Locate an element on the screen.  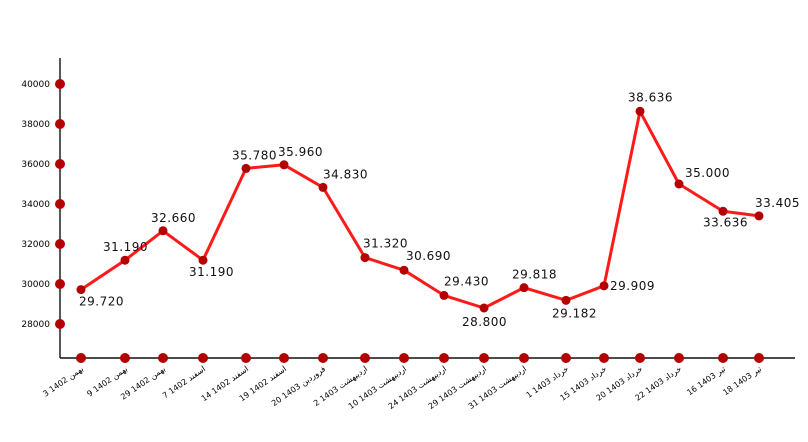
data-label: 38.636 is located at coordinates (650, 97).